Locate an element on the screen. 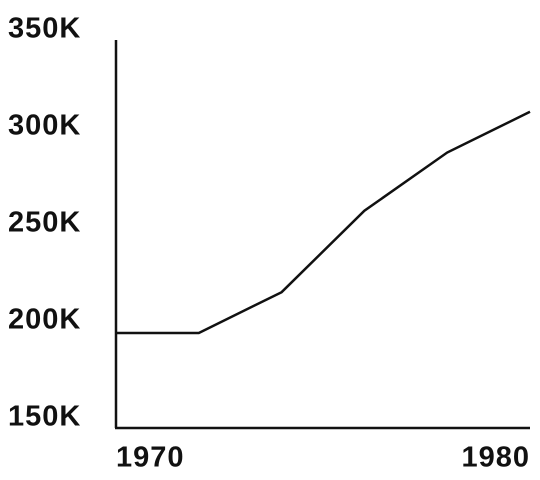 This screenshot has height=480, width=540. y-tick-label: 250K is located at coordinates (44, 223).